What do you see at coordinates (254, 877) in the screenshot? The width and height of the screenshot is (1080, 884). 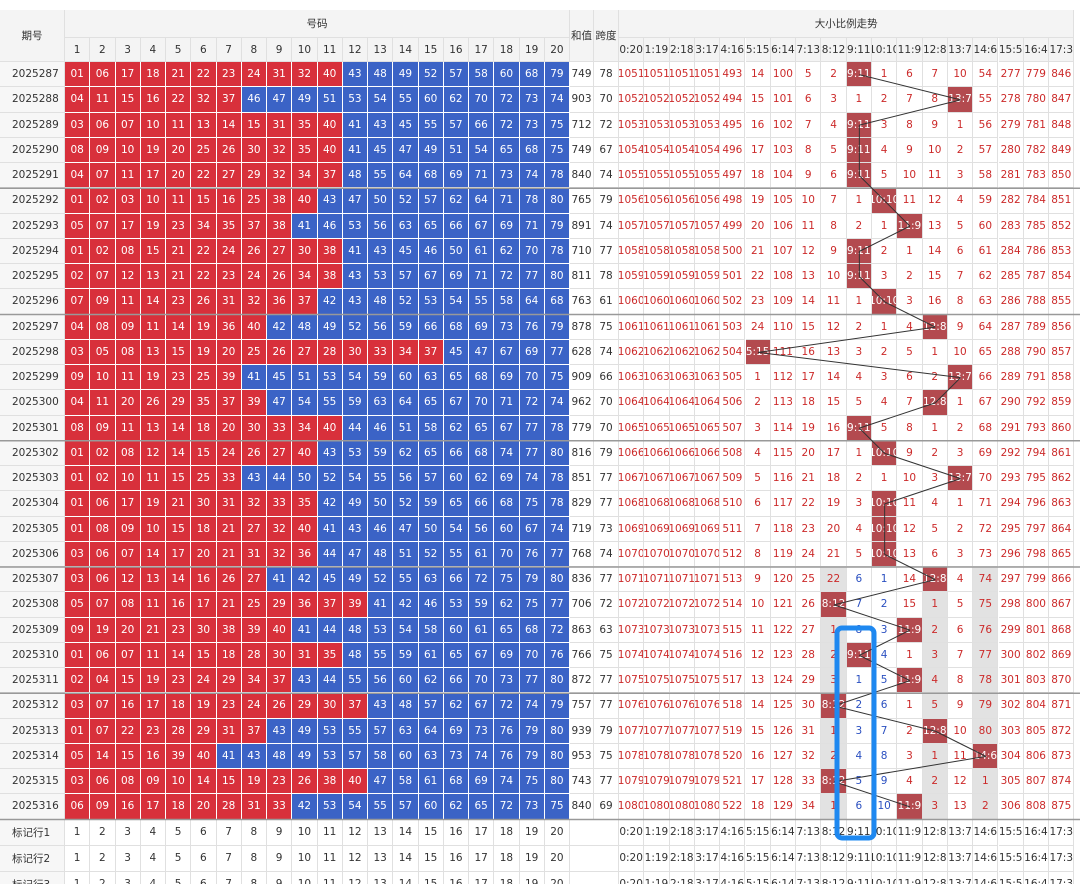 I see `marker-number: 8` at bounding box center [254, 877].